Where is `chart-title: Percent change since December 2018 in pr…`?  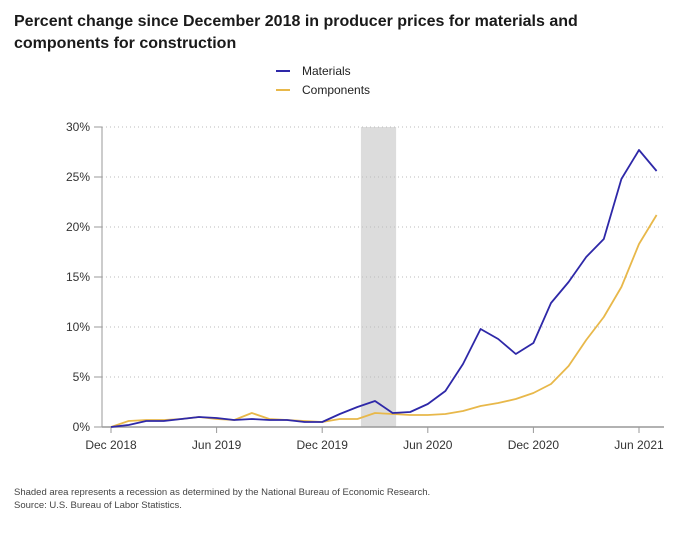 chart-title: Percent change since December 2018 in pr… is located at coordinates (296, 32).